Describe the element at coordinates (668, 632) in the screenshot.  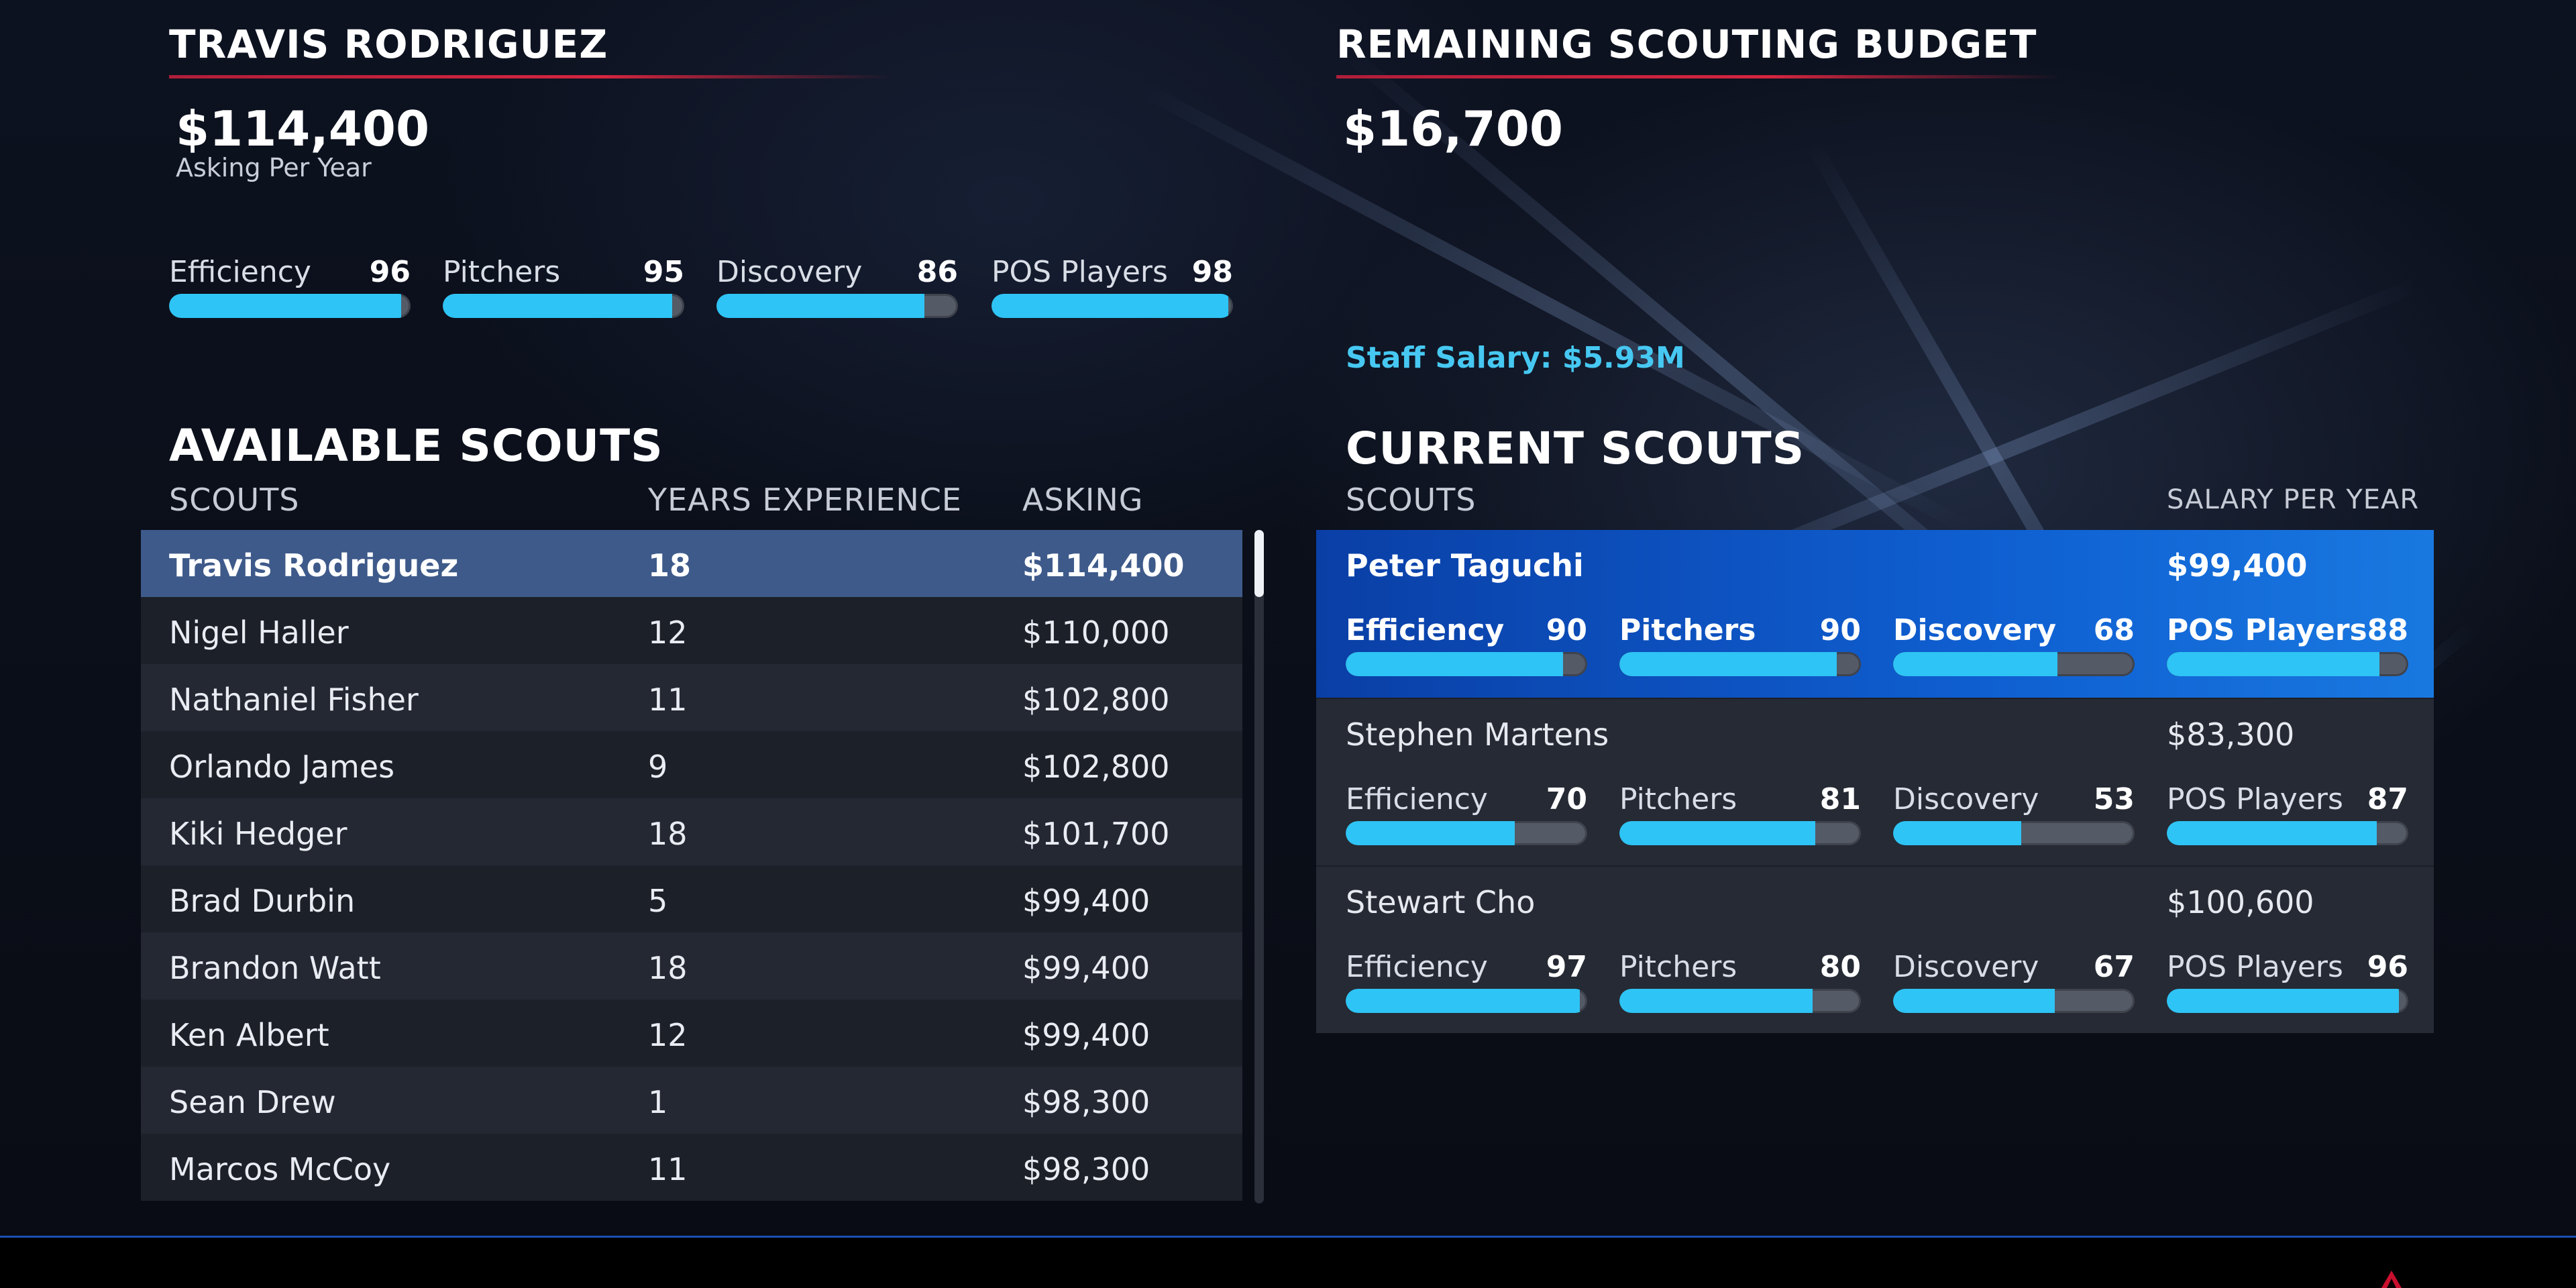
I see `scout-years: 12` at that location.